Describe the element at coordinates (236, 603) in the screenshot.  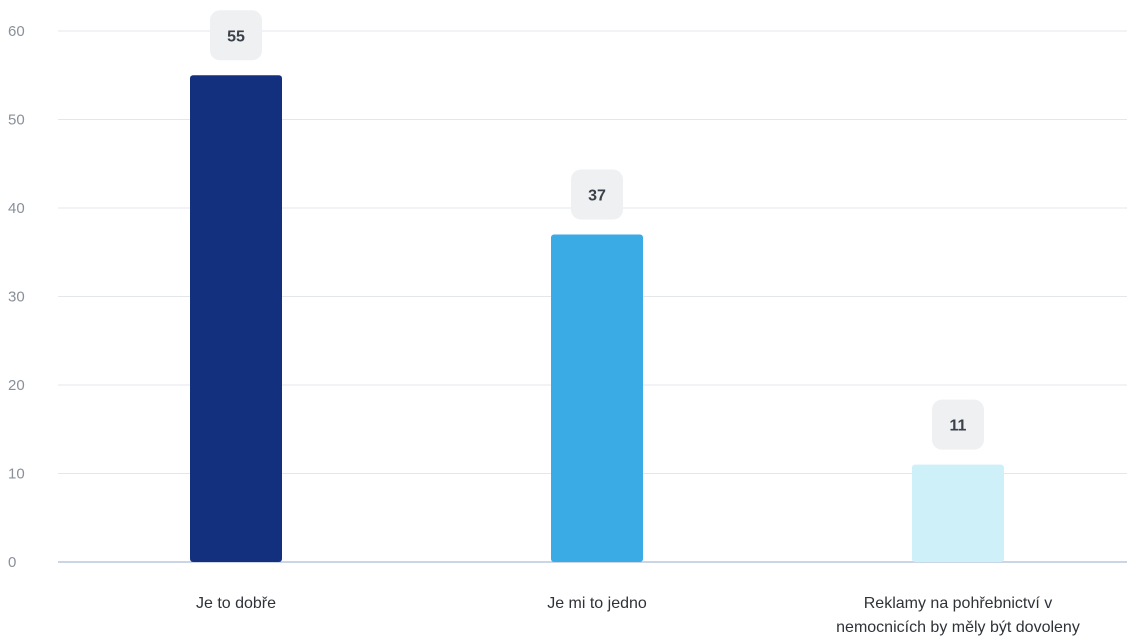
I see `x-tick-label: Je to dobře` at that location.